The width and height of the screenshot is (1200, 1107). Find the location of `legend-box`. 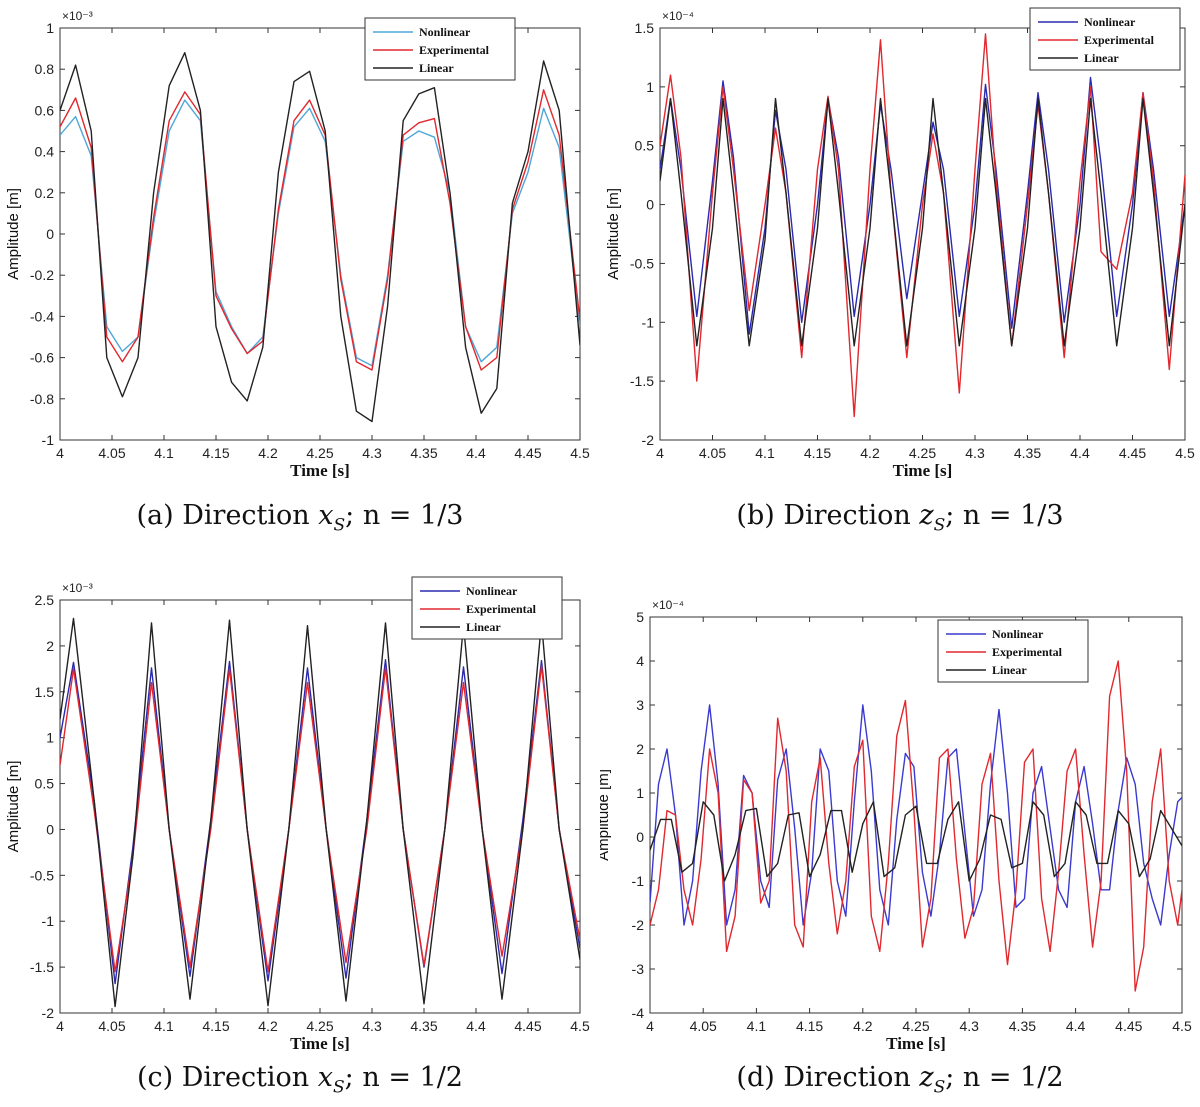

legend-box is located at coordinates (1105, 39).